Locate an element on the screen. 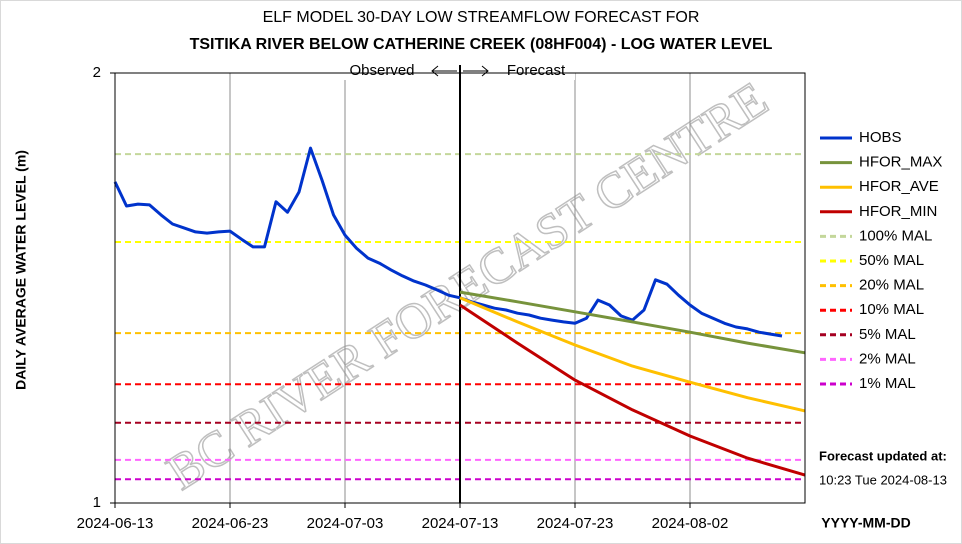  x-tick-label: 2024-06-23 is located at coordinates (230, 523).